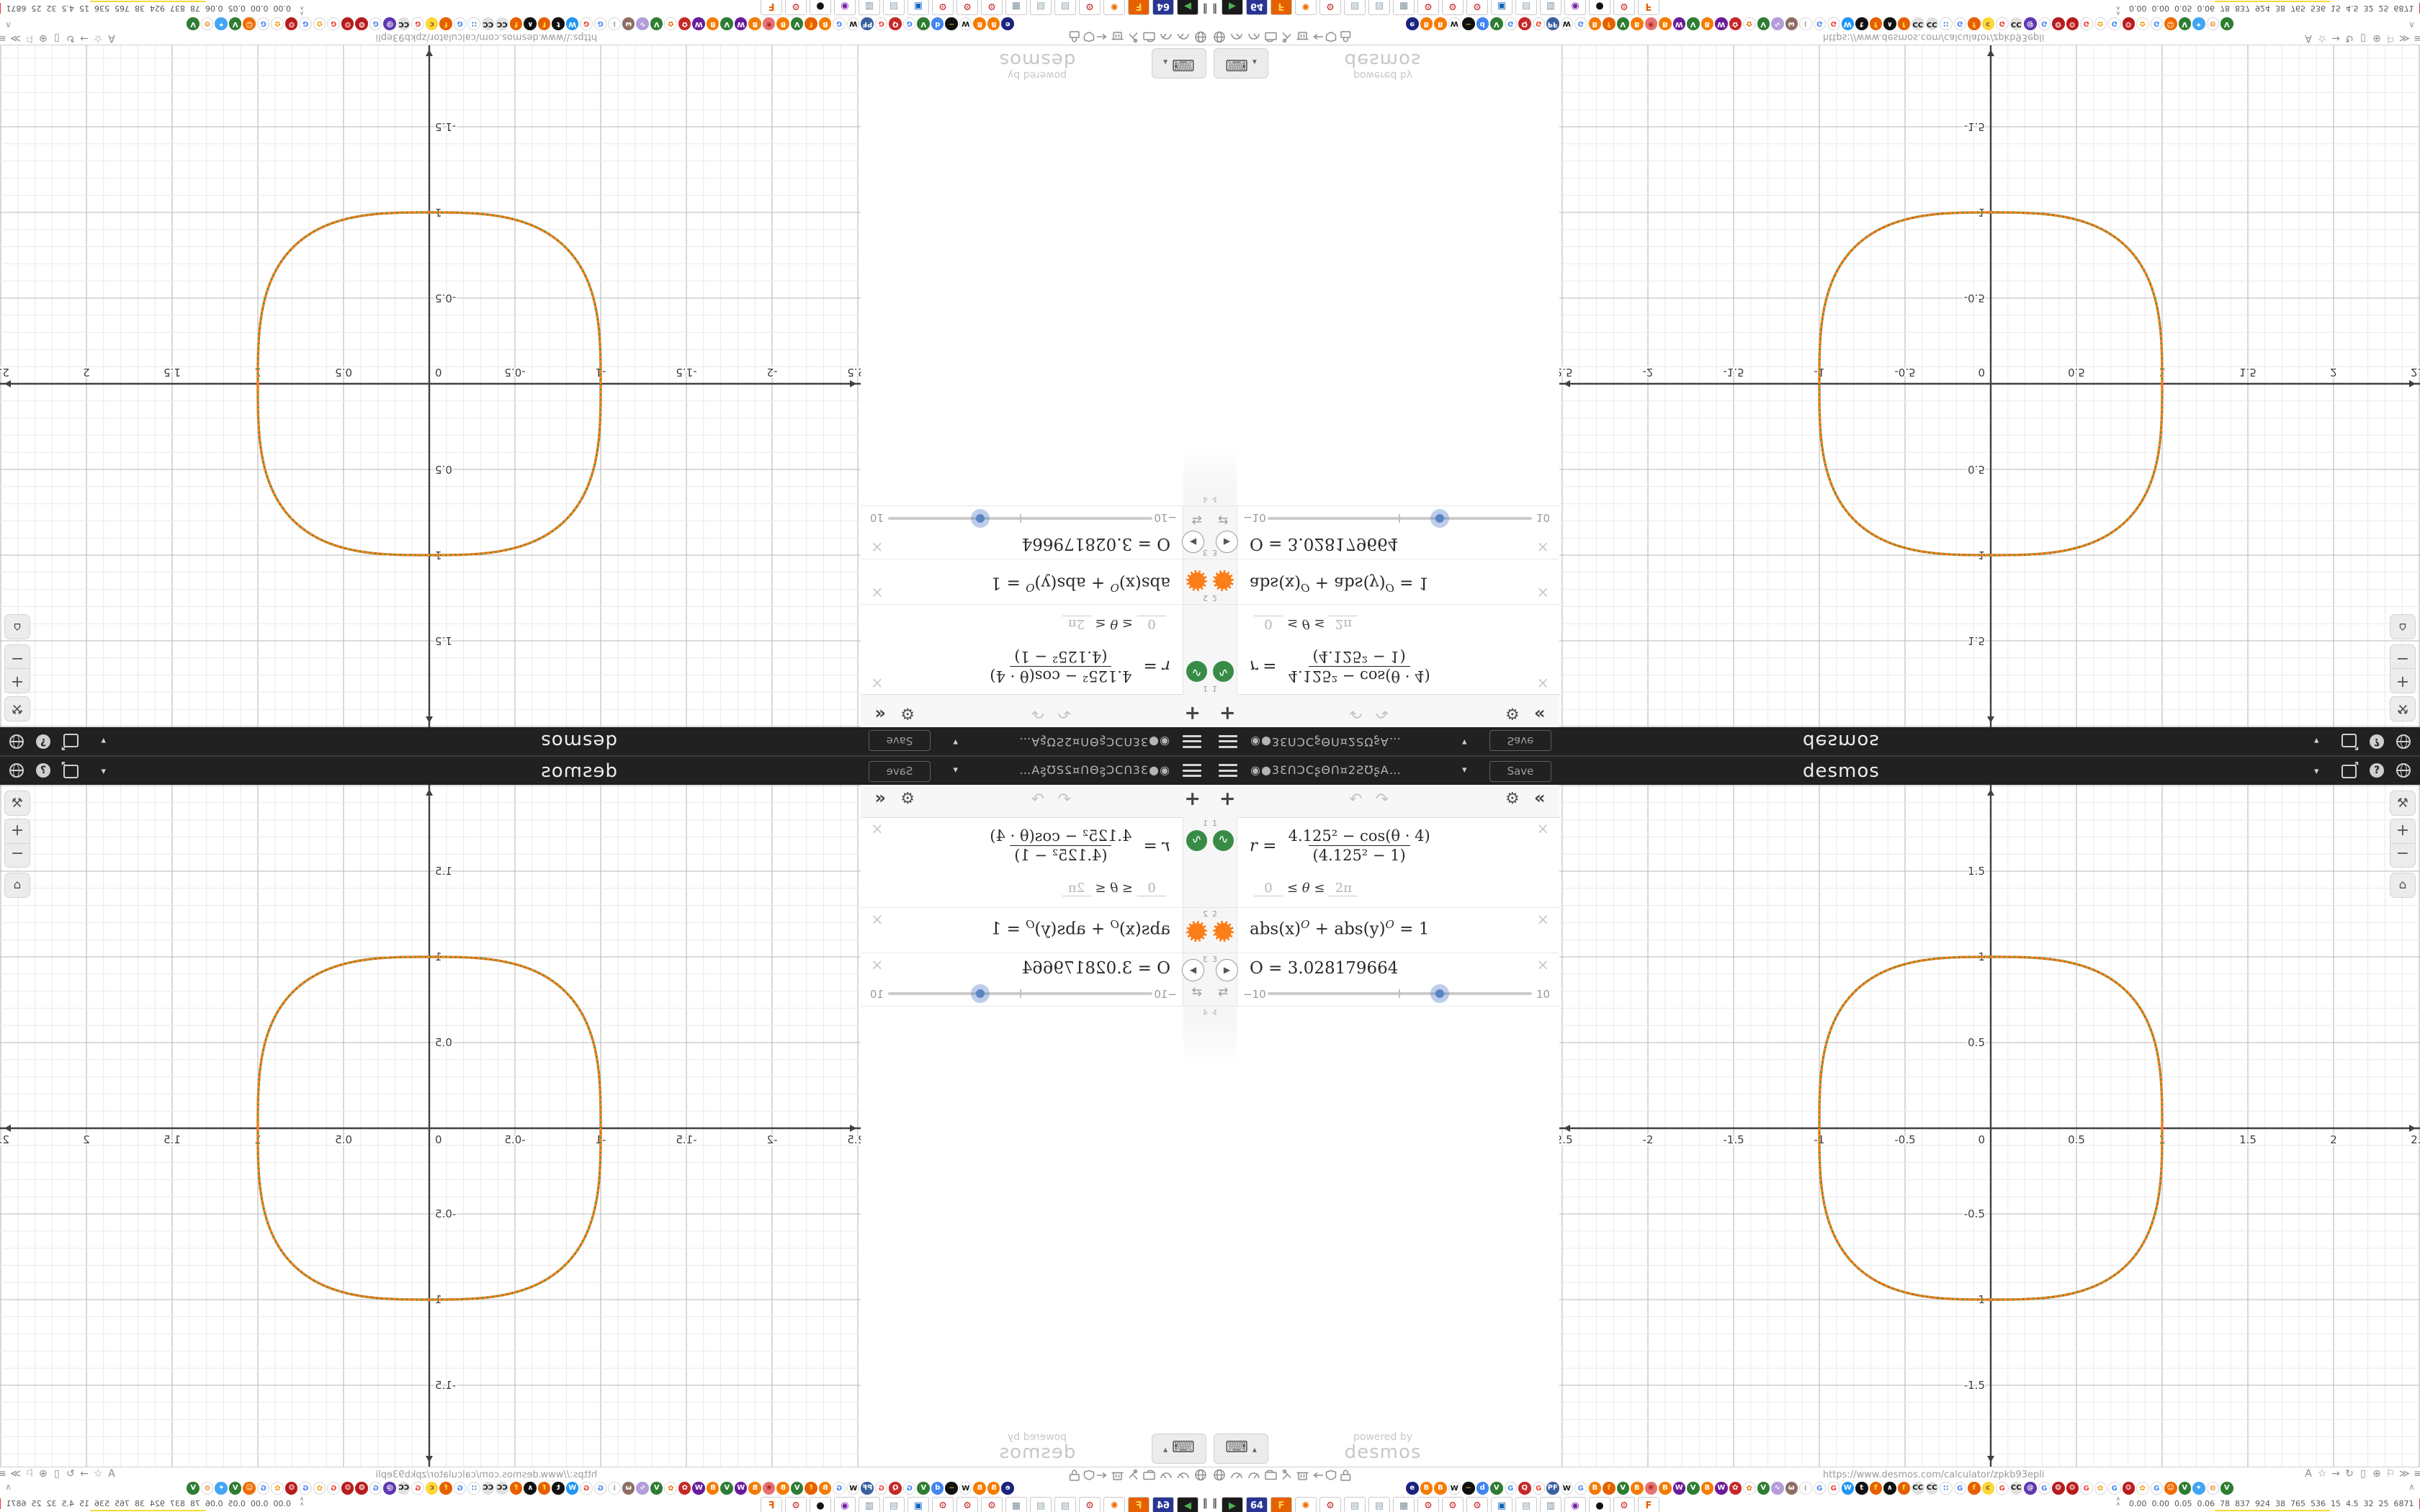 This screenshot has width=2420, height=1512. I want to click on taskbar-app-icon: F, so click(1139, 1504).